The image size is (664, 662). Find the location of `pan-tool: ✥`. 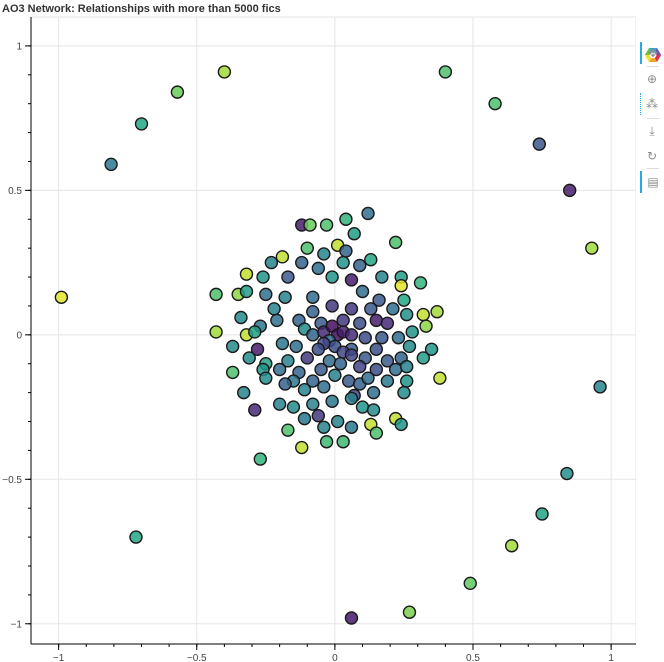

pan-tool: ✥ is located at coordinates (652, 53).